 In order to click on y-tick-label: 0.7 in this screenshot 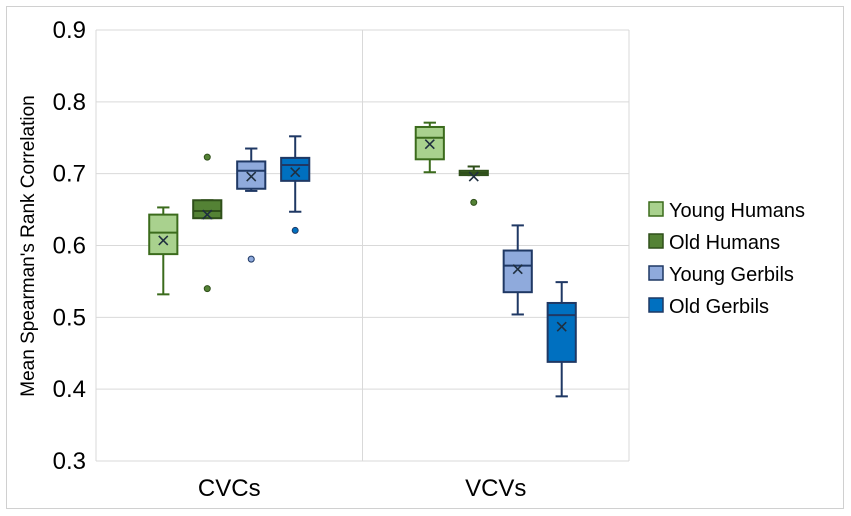, I will do `click(69, 174)`.